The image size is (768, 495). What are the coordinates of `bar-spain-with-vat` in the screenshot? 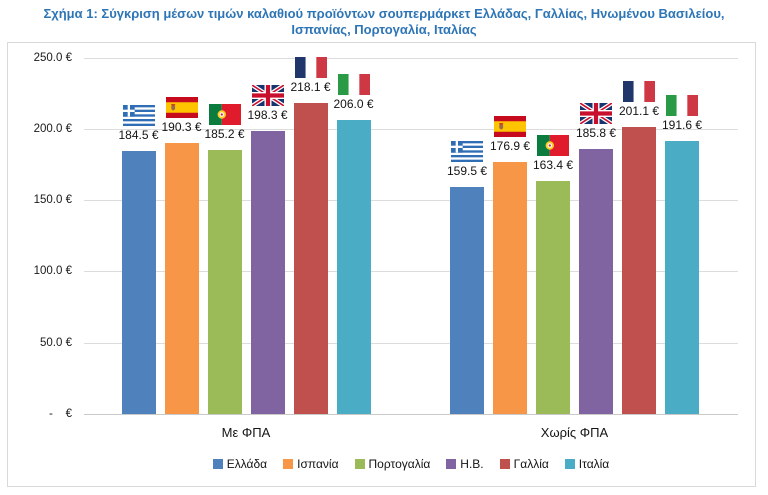 It's located at (181, 278).